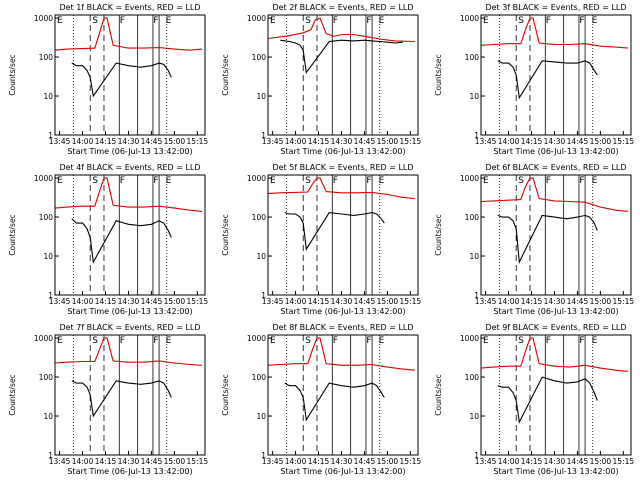 This screenshot has width=640, height=480. What do you see at coordinates (129, 7) in the screenshot?
I see `panel-title: Det 1f BLACK = Events, RED = LLD` at bounding box center [129, 7].